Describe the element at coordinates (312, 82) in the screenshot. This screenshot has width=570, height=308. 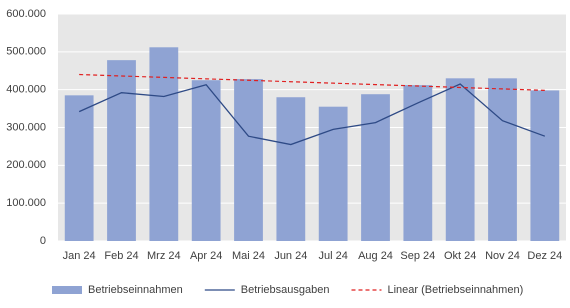
I see `trend-line` at that location.